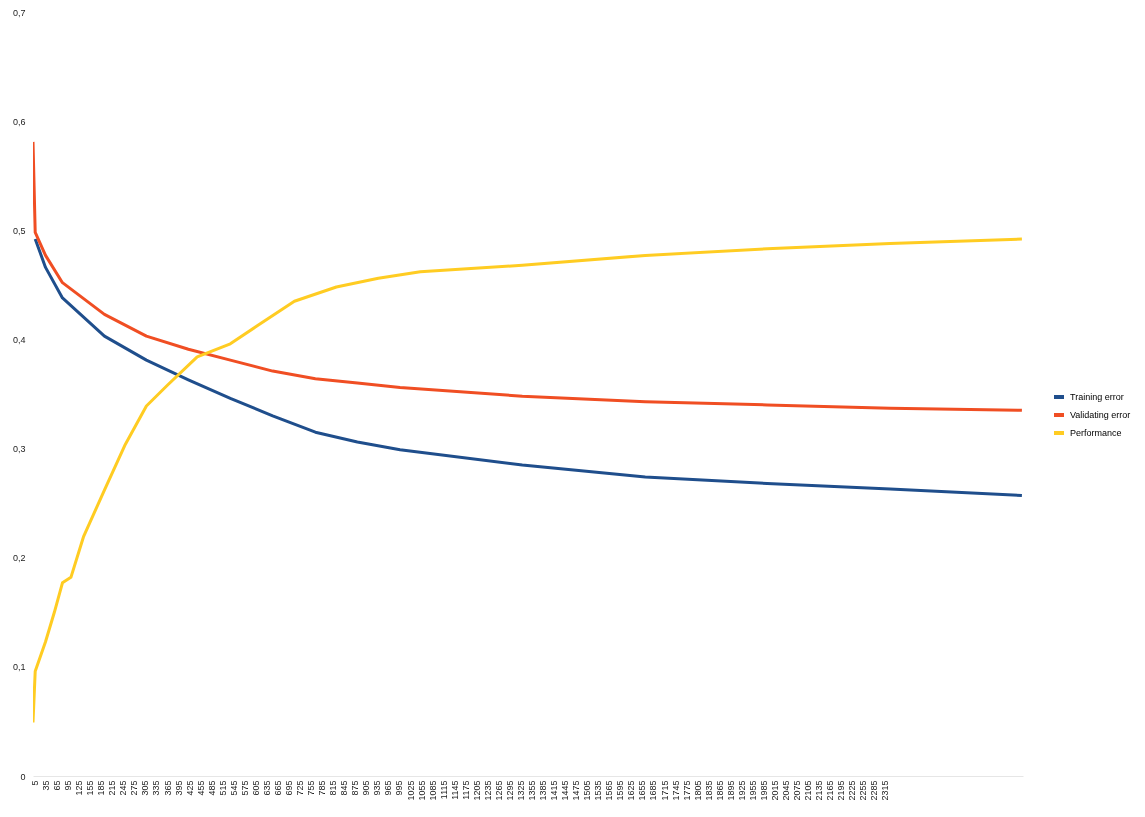 This screenshot has height=817, width=1145. Describe the element at coordinates (19, 12) in the screenshot. I see `y-tick-label: 0,7` at that location.